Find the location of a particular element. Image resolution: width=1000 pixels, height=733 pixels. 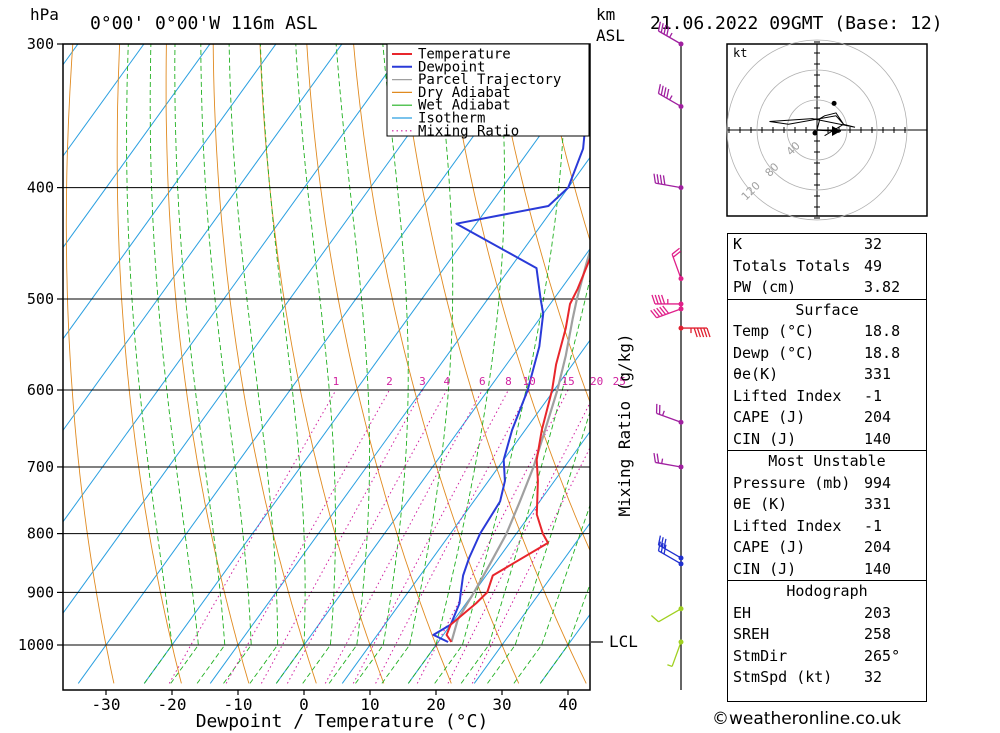

mixing-ratio-label: 3 is located at coordinates (422, 381).